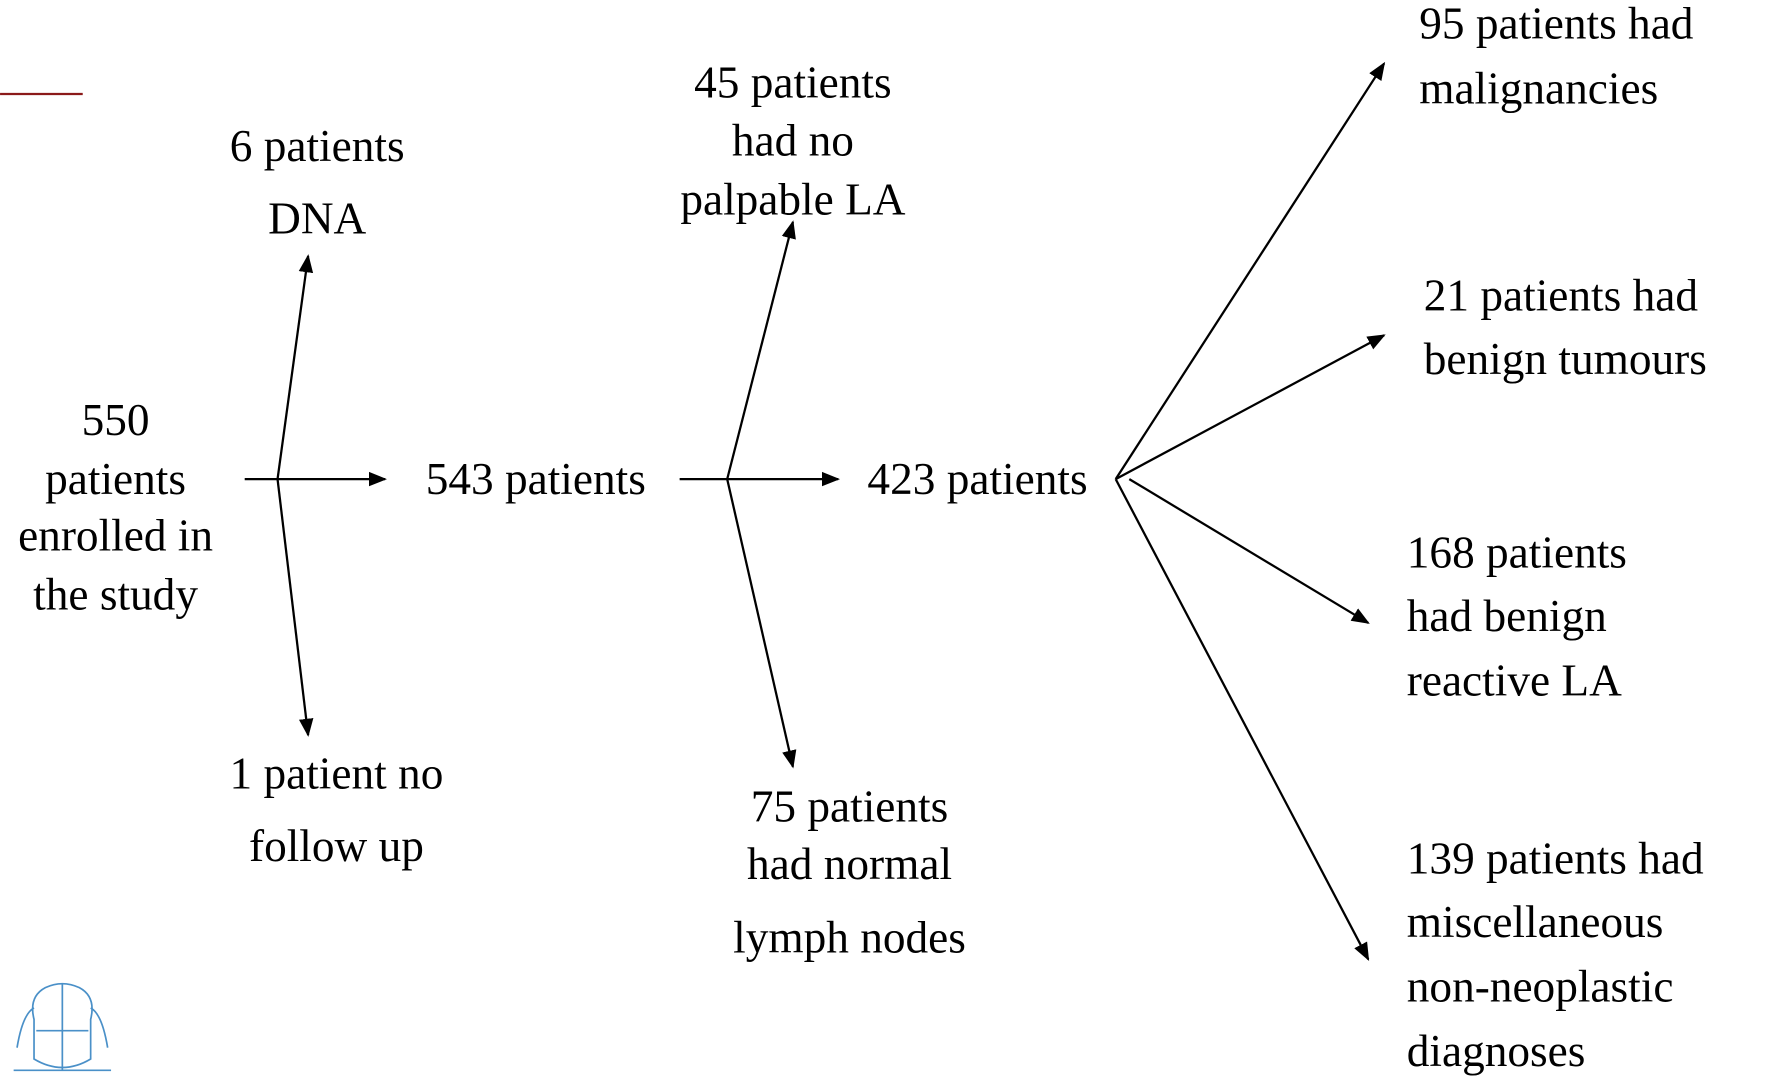 The image size is (1767, 1076). What do you see at coordinates (536, 479) in the screenshot?
I see `node-label: 543 patients` at bounding box center [536, 479].